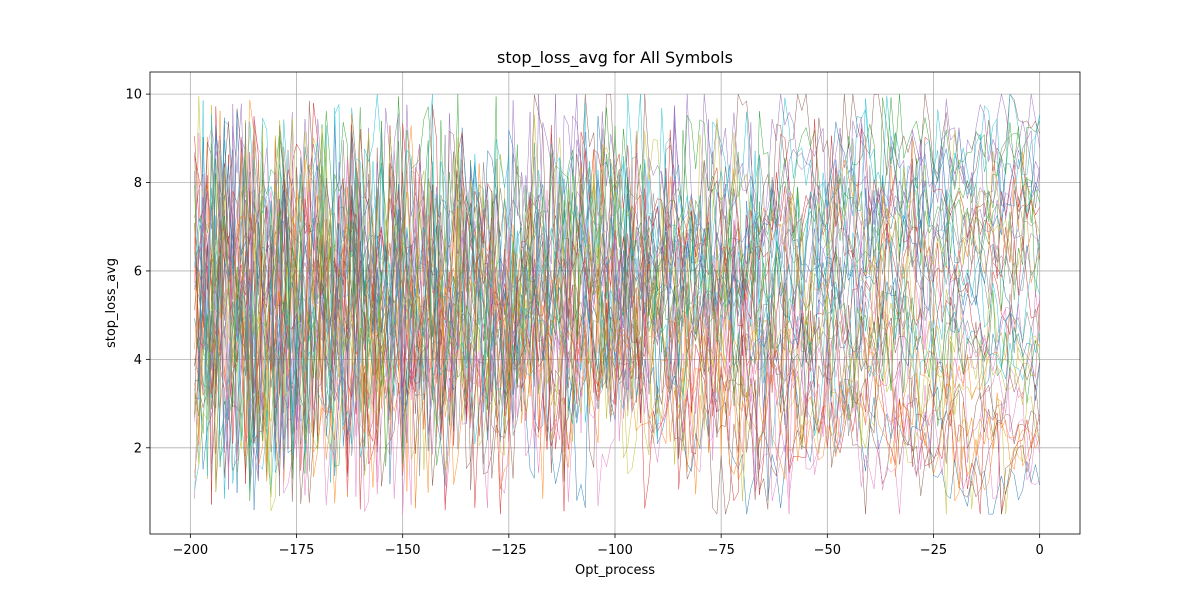 This screenshot has width=1200, height=600. I want to click on x-axis: −200 −175 −150 −125 −100 −75 −50 −25 0, so click(608, 546).